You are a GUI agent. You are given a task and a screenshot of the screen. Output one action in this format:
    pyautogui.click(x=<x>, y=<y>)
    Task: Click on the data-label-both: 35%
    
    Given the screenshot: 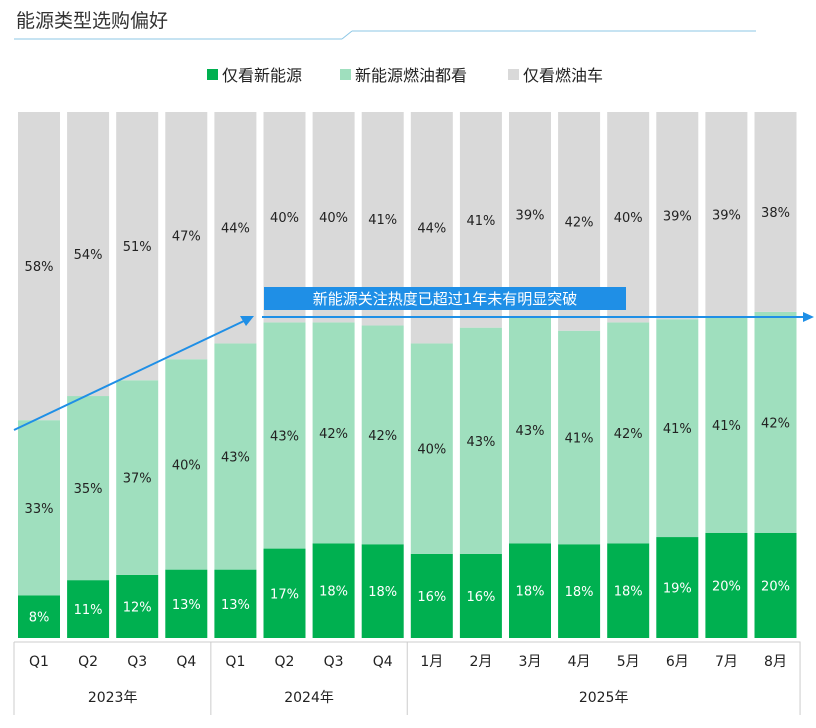 What is the action you would take?
    pyautogui.click(x=88, y=489)
    